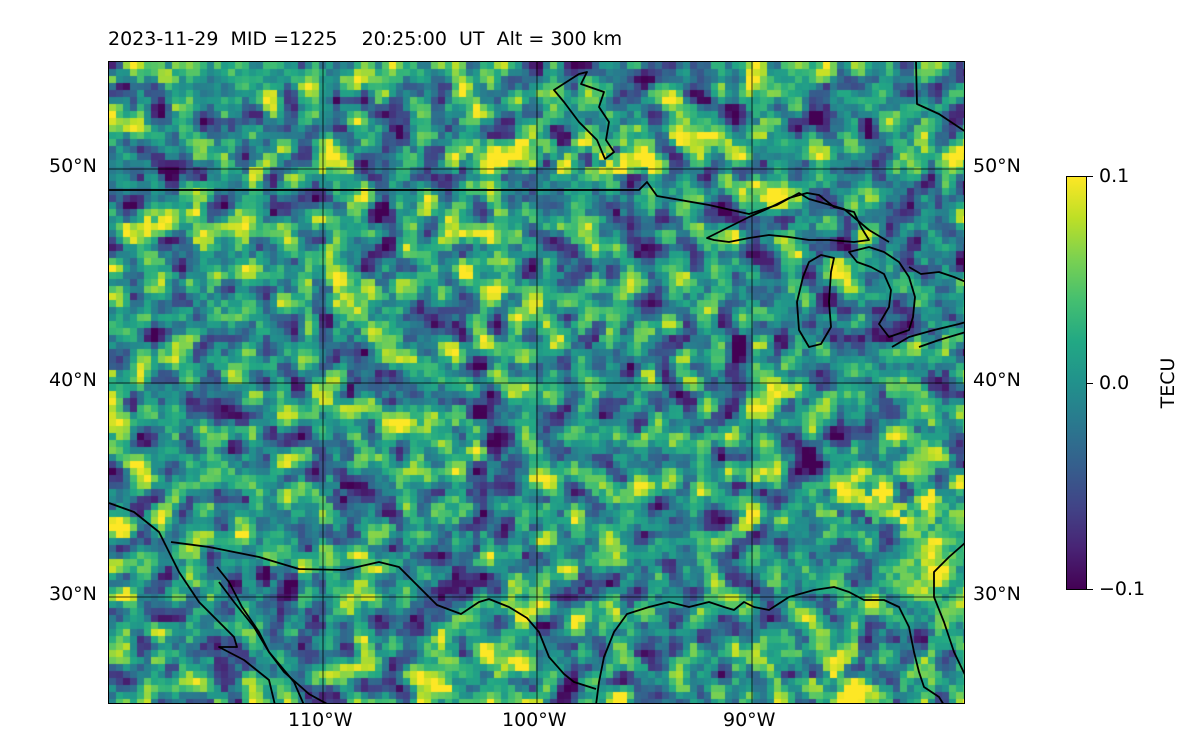  Describe the element at coordinates (1168, 383) in the screenshot. I see `colorbar-title: TECU` at that location.